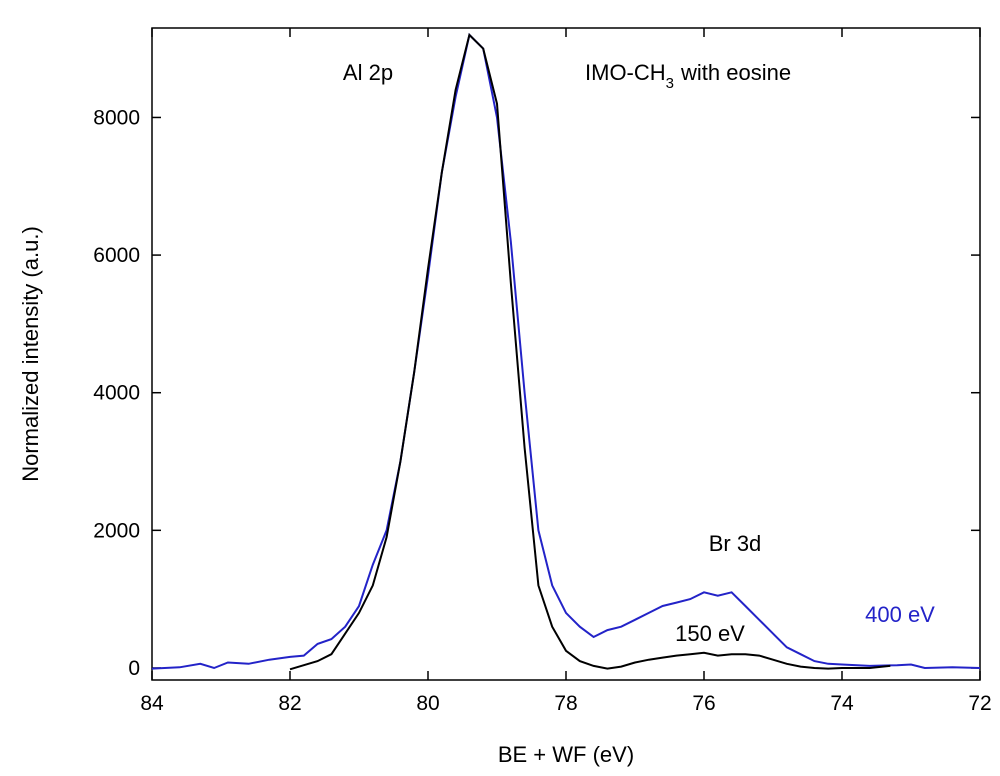 The width and height of the screenshot is (1000, 776). What do you see at coordinates (152, 703) in the screenshot?
I see `x-tick-label: 84` at bounding box center [152, 703].